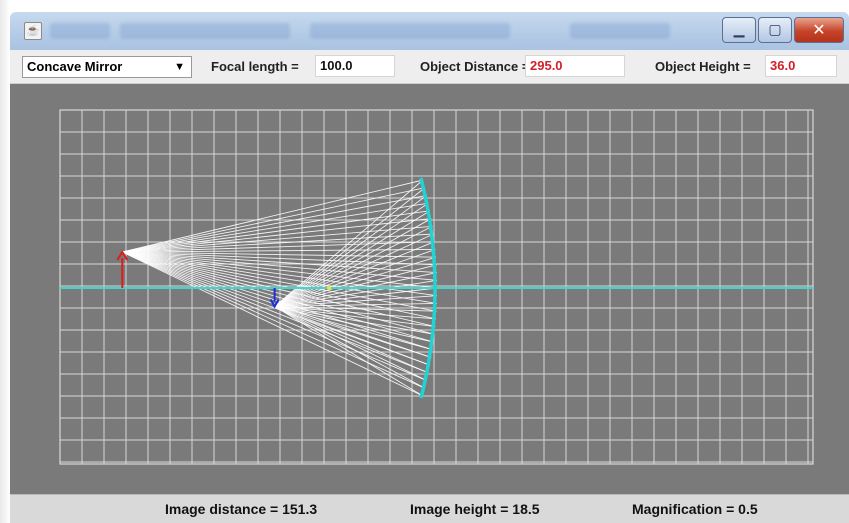  What do you see at coordinates (475, 66) in the screenshot?
I see `object-distance-label: Object Distance =` at bounding box center [475, 66].